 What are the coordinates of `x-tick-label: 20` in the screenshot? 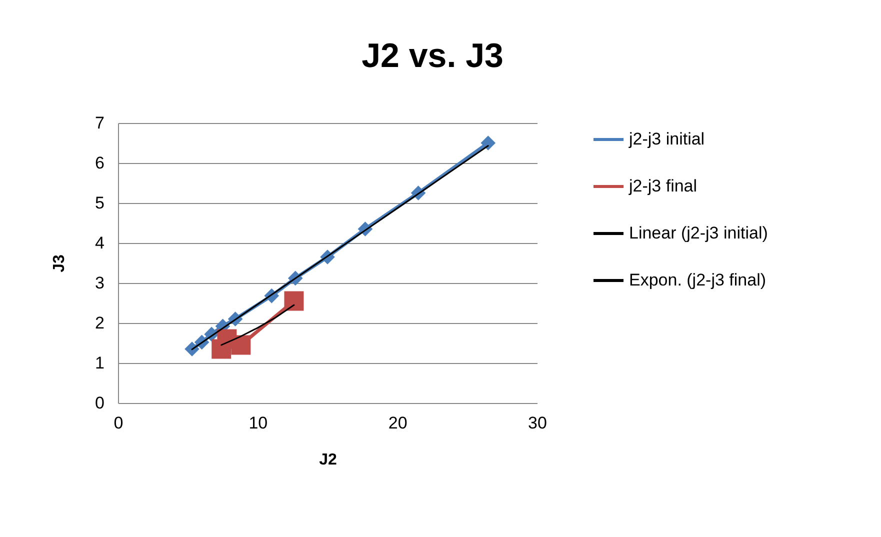 It's located at (398, 423).